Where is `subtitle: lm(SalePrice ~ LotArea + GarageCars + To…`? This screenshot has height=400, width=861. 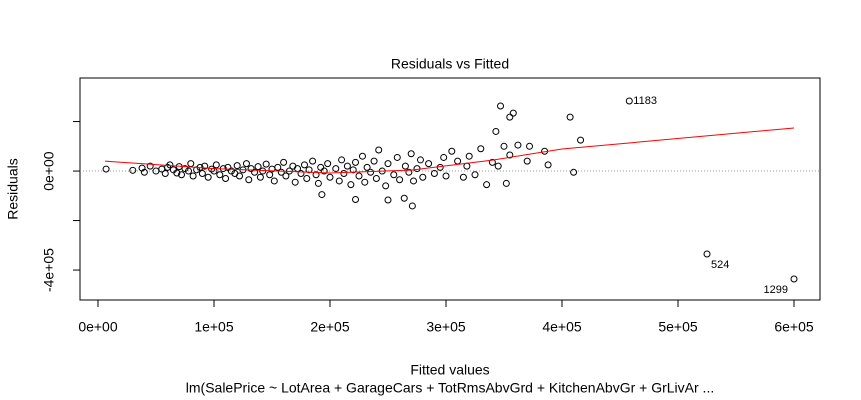 subtitle: lm(SalePrice ~ LotArea + GarageCars + To… is located at coordinates (450, 388).